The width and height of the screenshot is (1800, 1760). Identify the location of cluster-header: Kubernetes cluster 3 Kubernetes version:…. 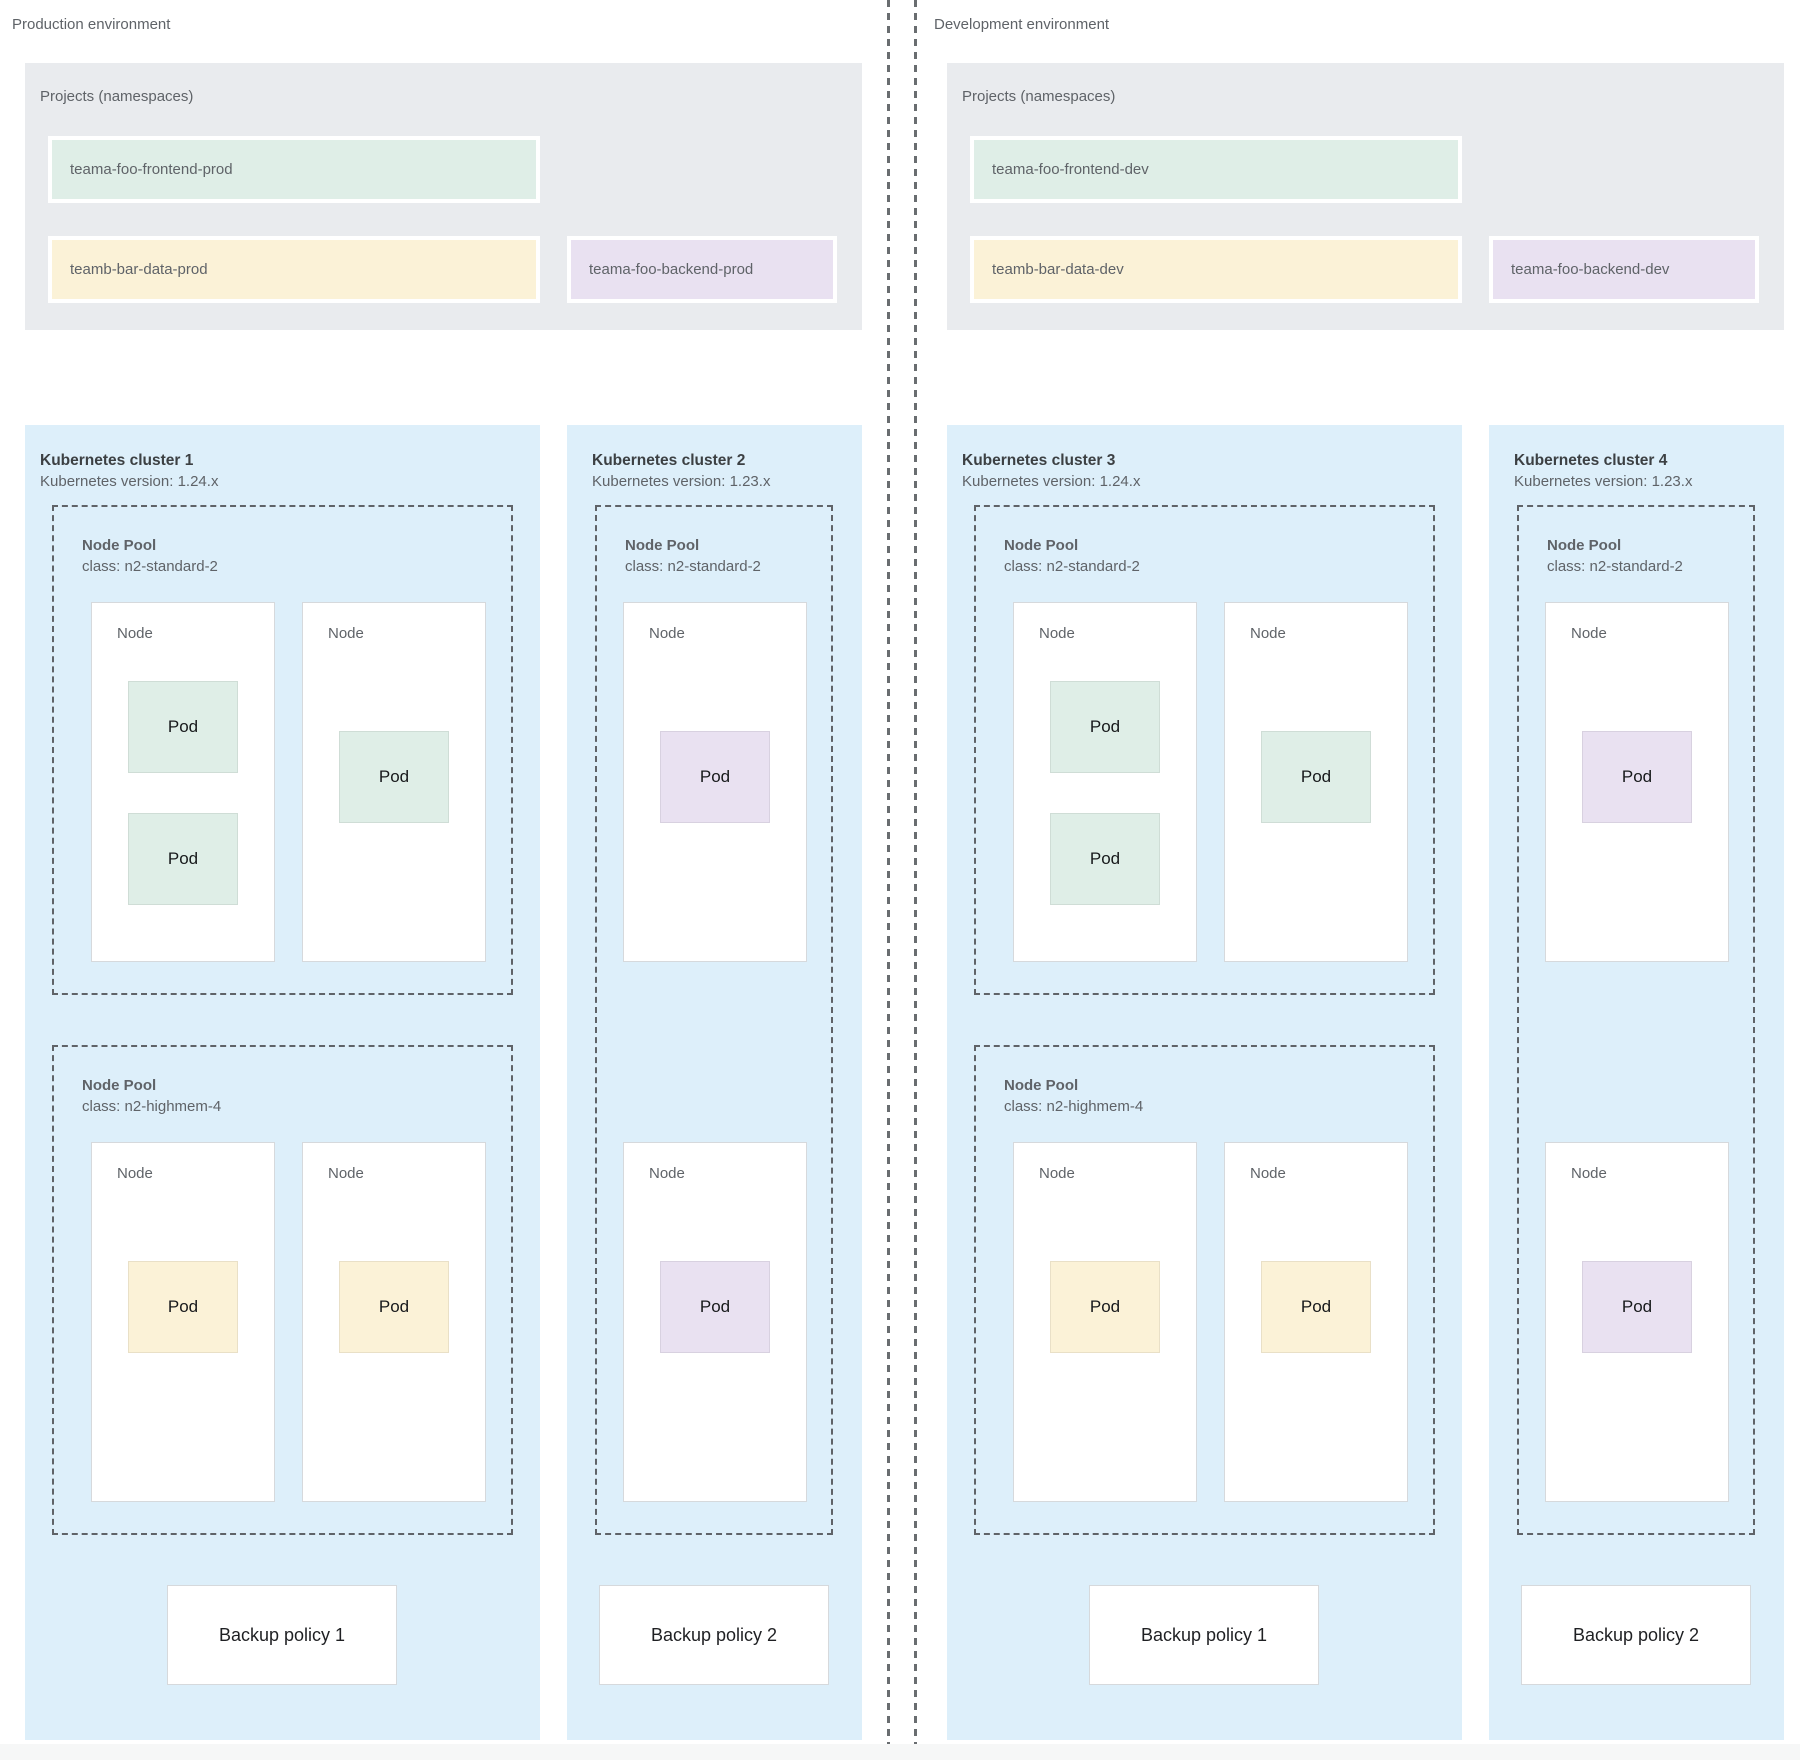
(1051, 471).